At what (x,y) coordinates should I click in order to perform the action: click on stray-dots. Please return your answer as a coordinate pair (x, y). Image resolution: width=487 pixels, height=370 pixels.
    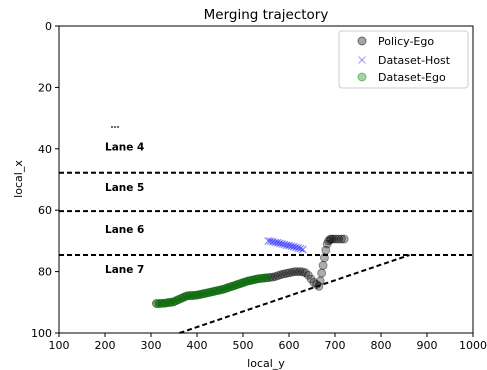
    Looking at the image, I should click on (115, 127).